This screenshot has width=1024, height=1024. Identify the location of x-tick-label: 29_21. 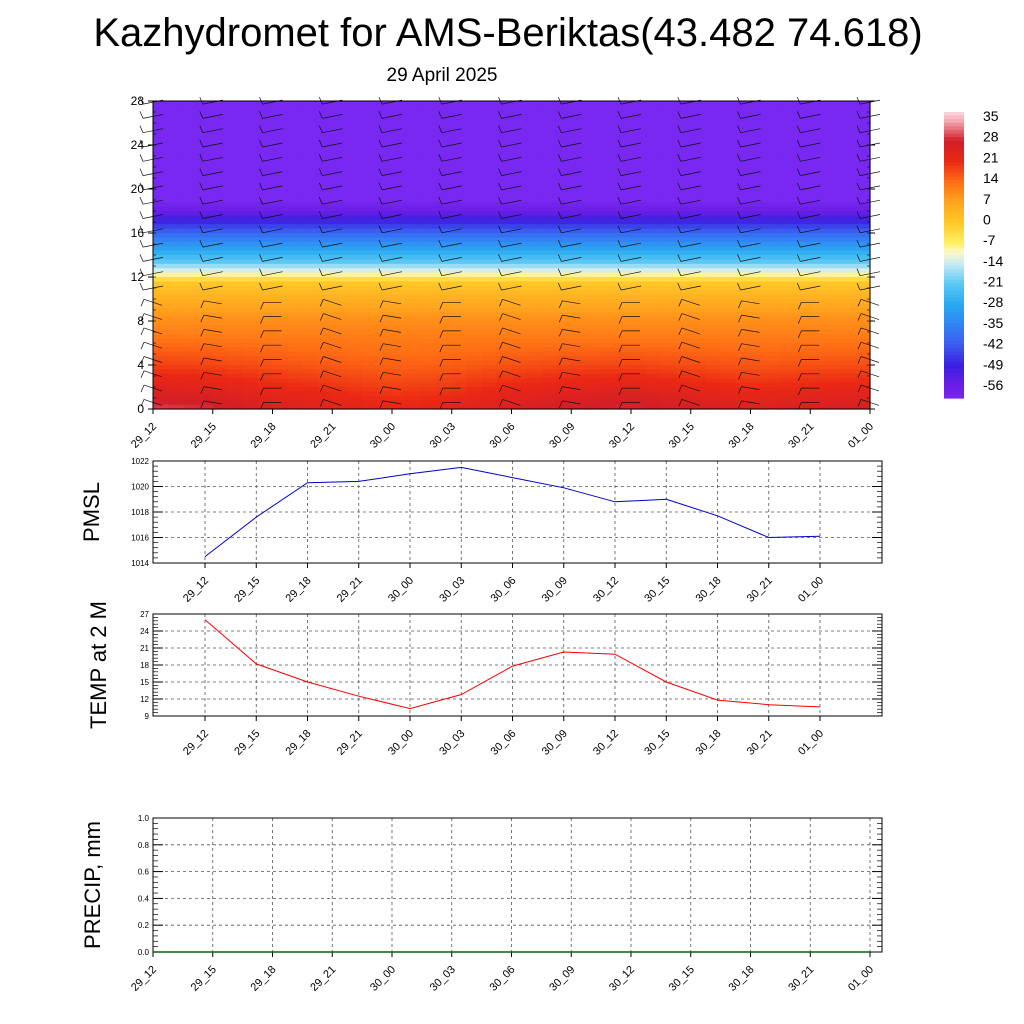
(323, 979).